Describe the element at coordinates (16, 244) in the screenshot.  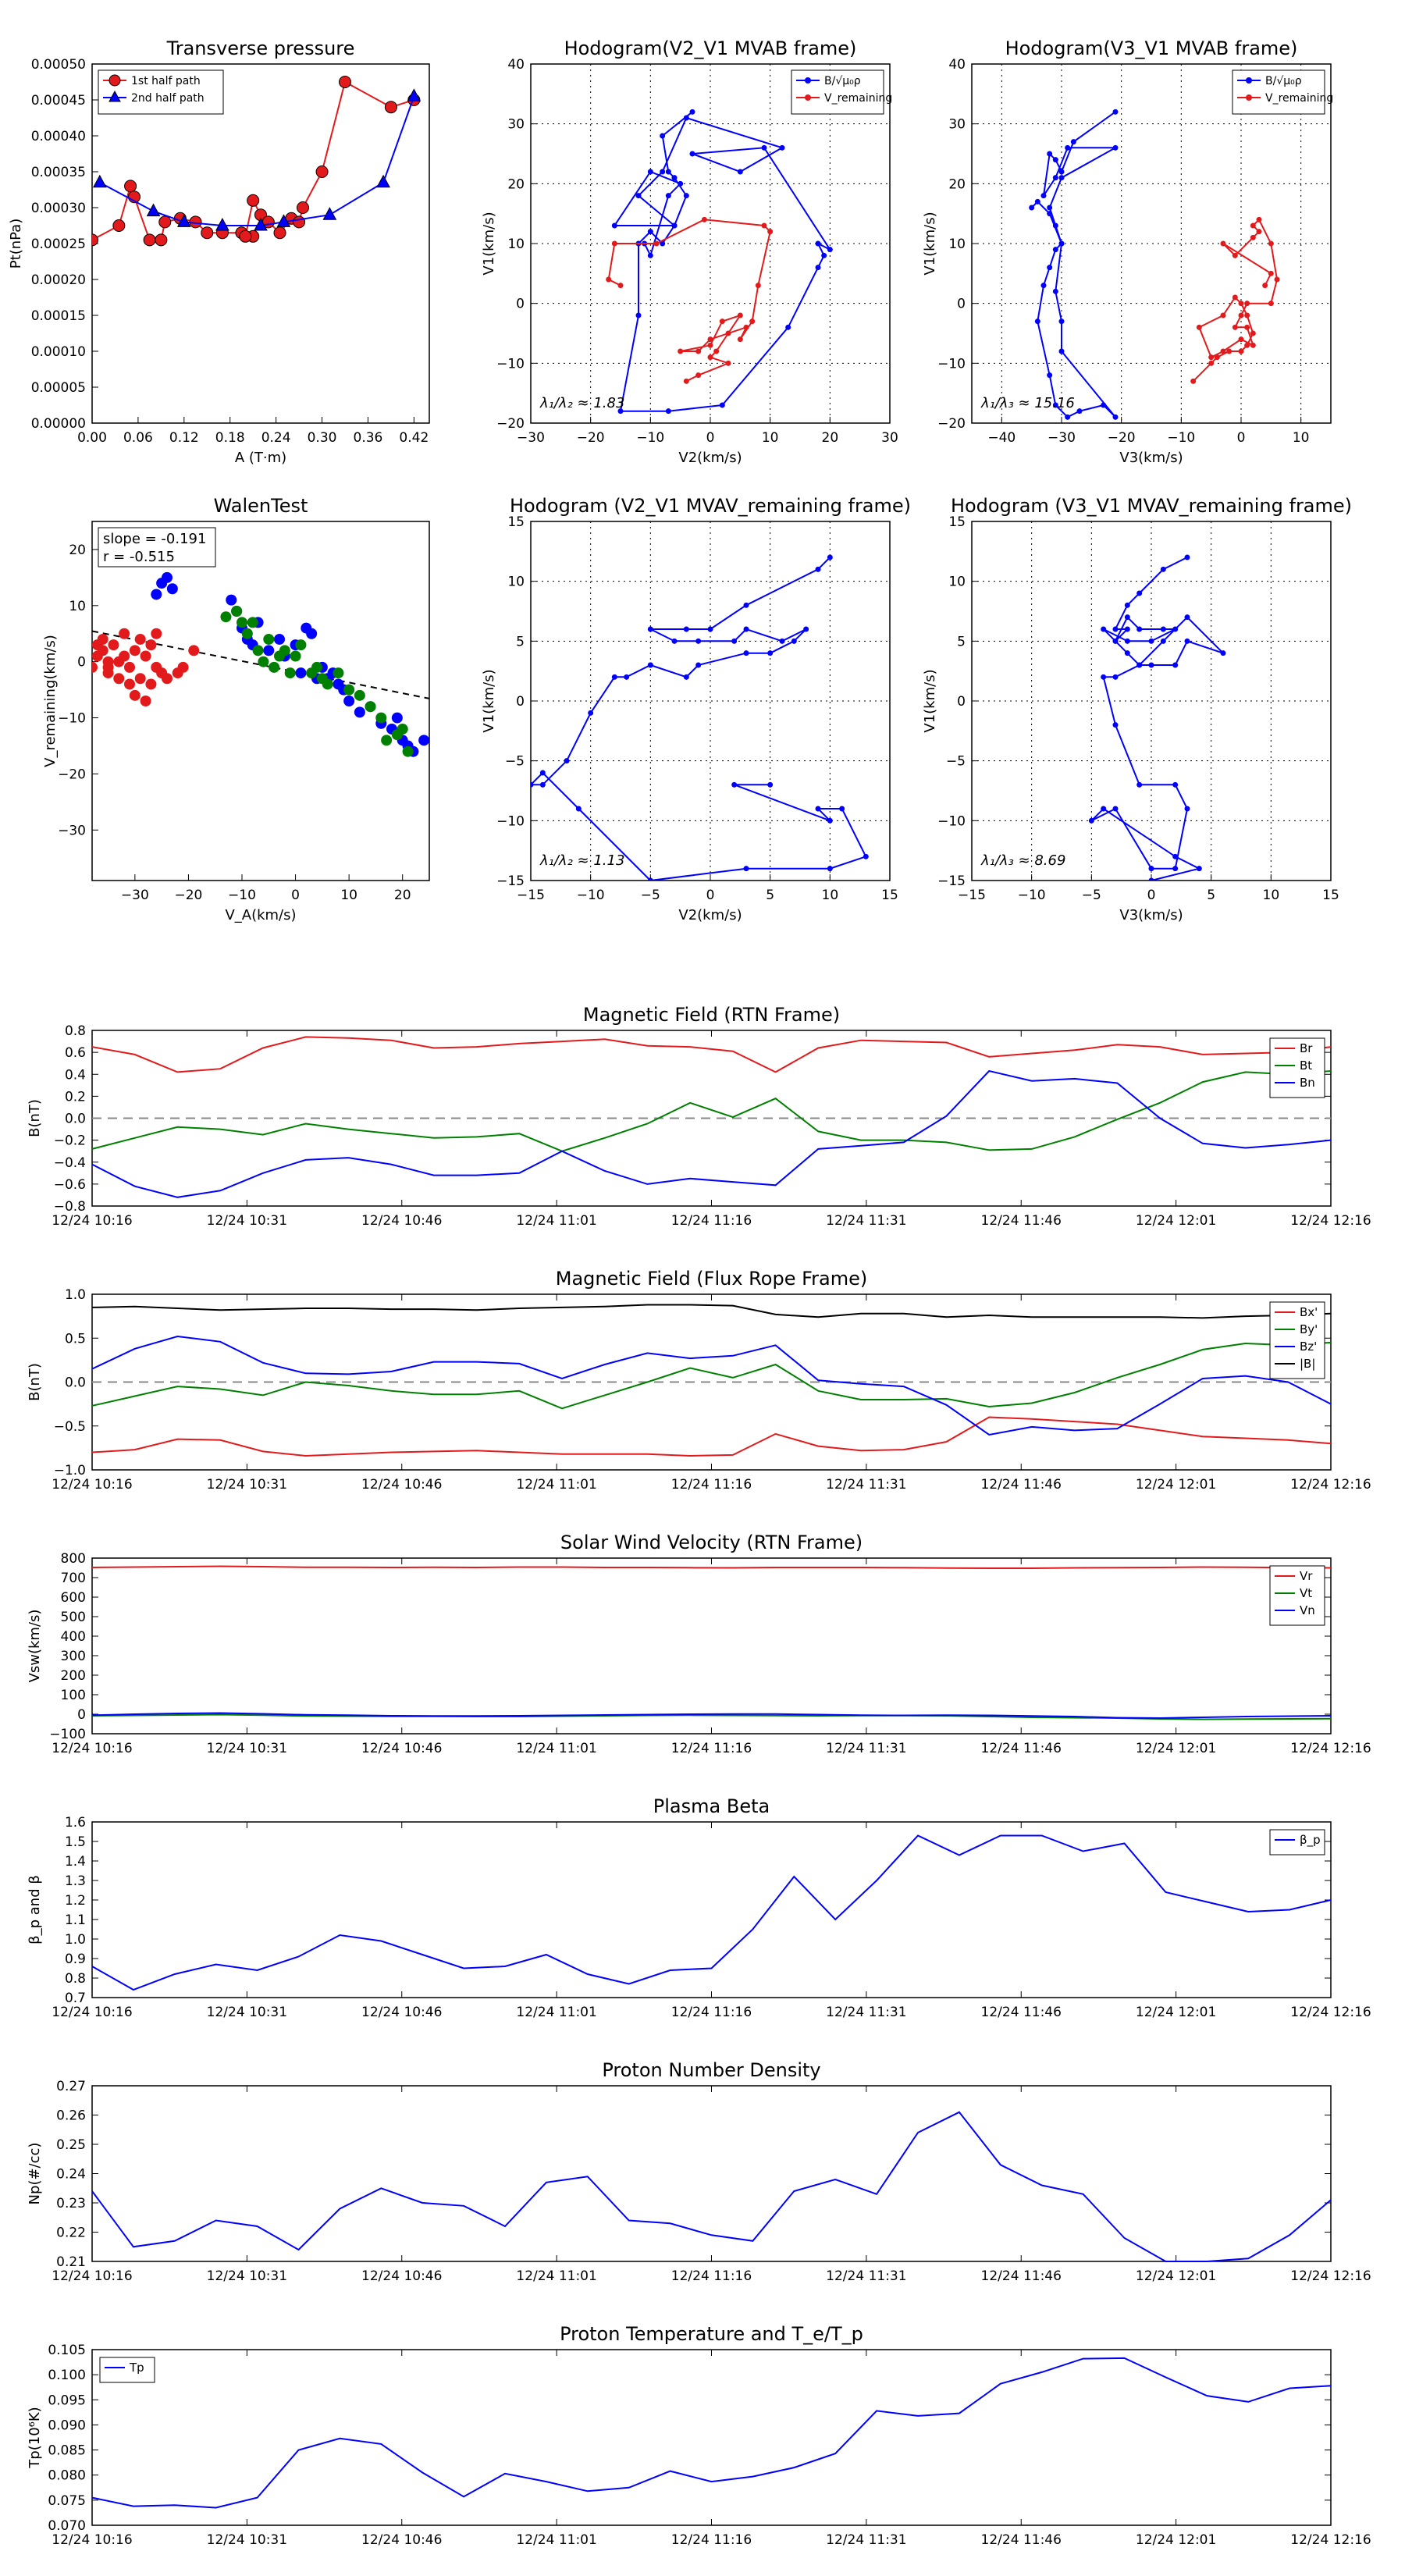
I see `y-axis-label: Pt(nPa)` at that location.